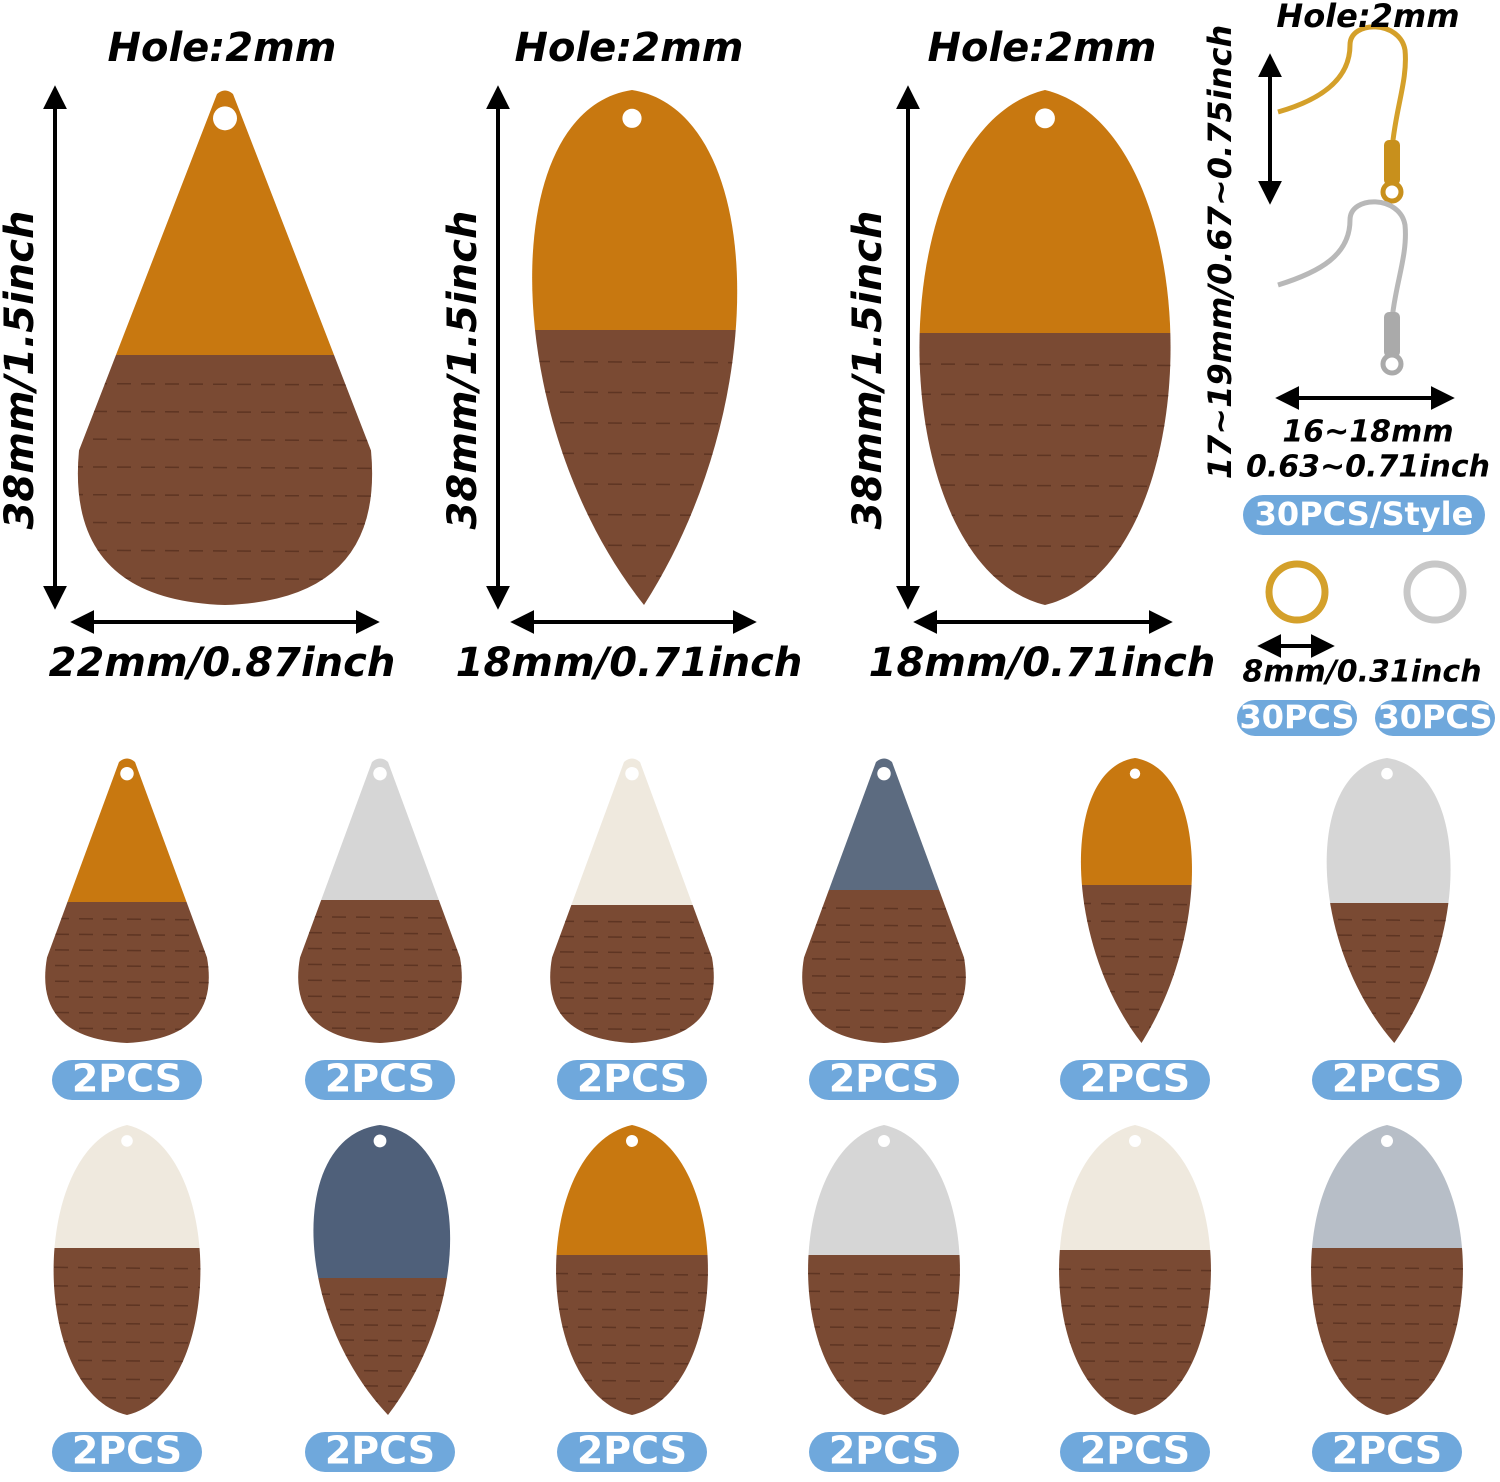 The width and height of the screenshot is (1500, 1482). What do you see at coordinates (1342, 104) in the screenshot?
I see `gold-ear-hook` at bounding box center [1342, 104].